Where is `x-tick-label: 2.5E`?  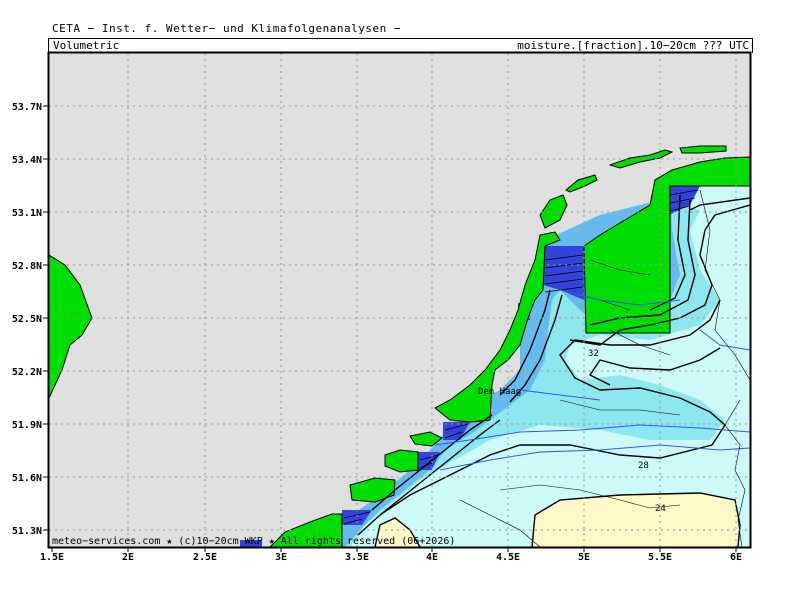 x-tick-label: 2.5E is located at coordinates (205, 557).